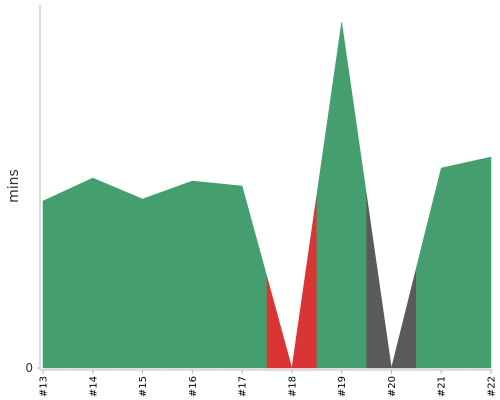 The width and height of the screenshot is (500, 400). I want to click on x-tick-label: #17, so click(243, 386).